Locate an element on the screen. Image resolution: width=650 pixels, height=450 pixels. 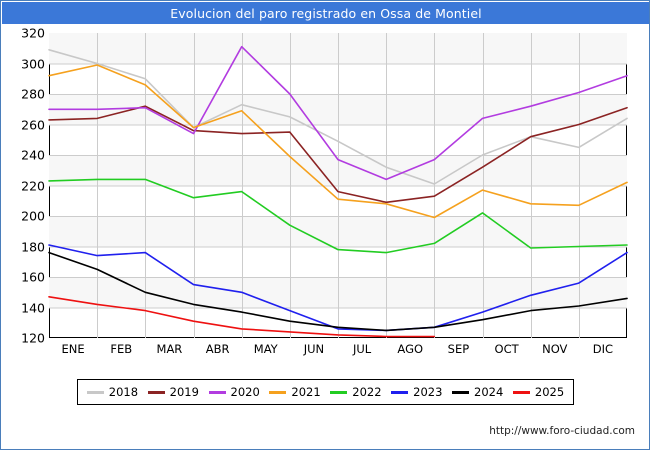
legend-item-2020: 2020 is located at coordinates (234, 392).